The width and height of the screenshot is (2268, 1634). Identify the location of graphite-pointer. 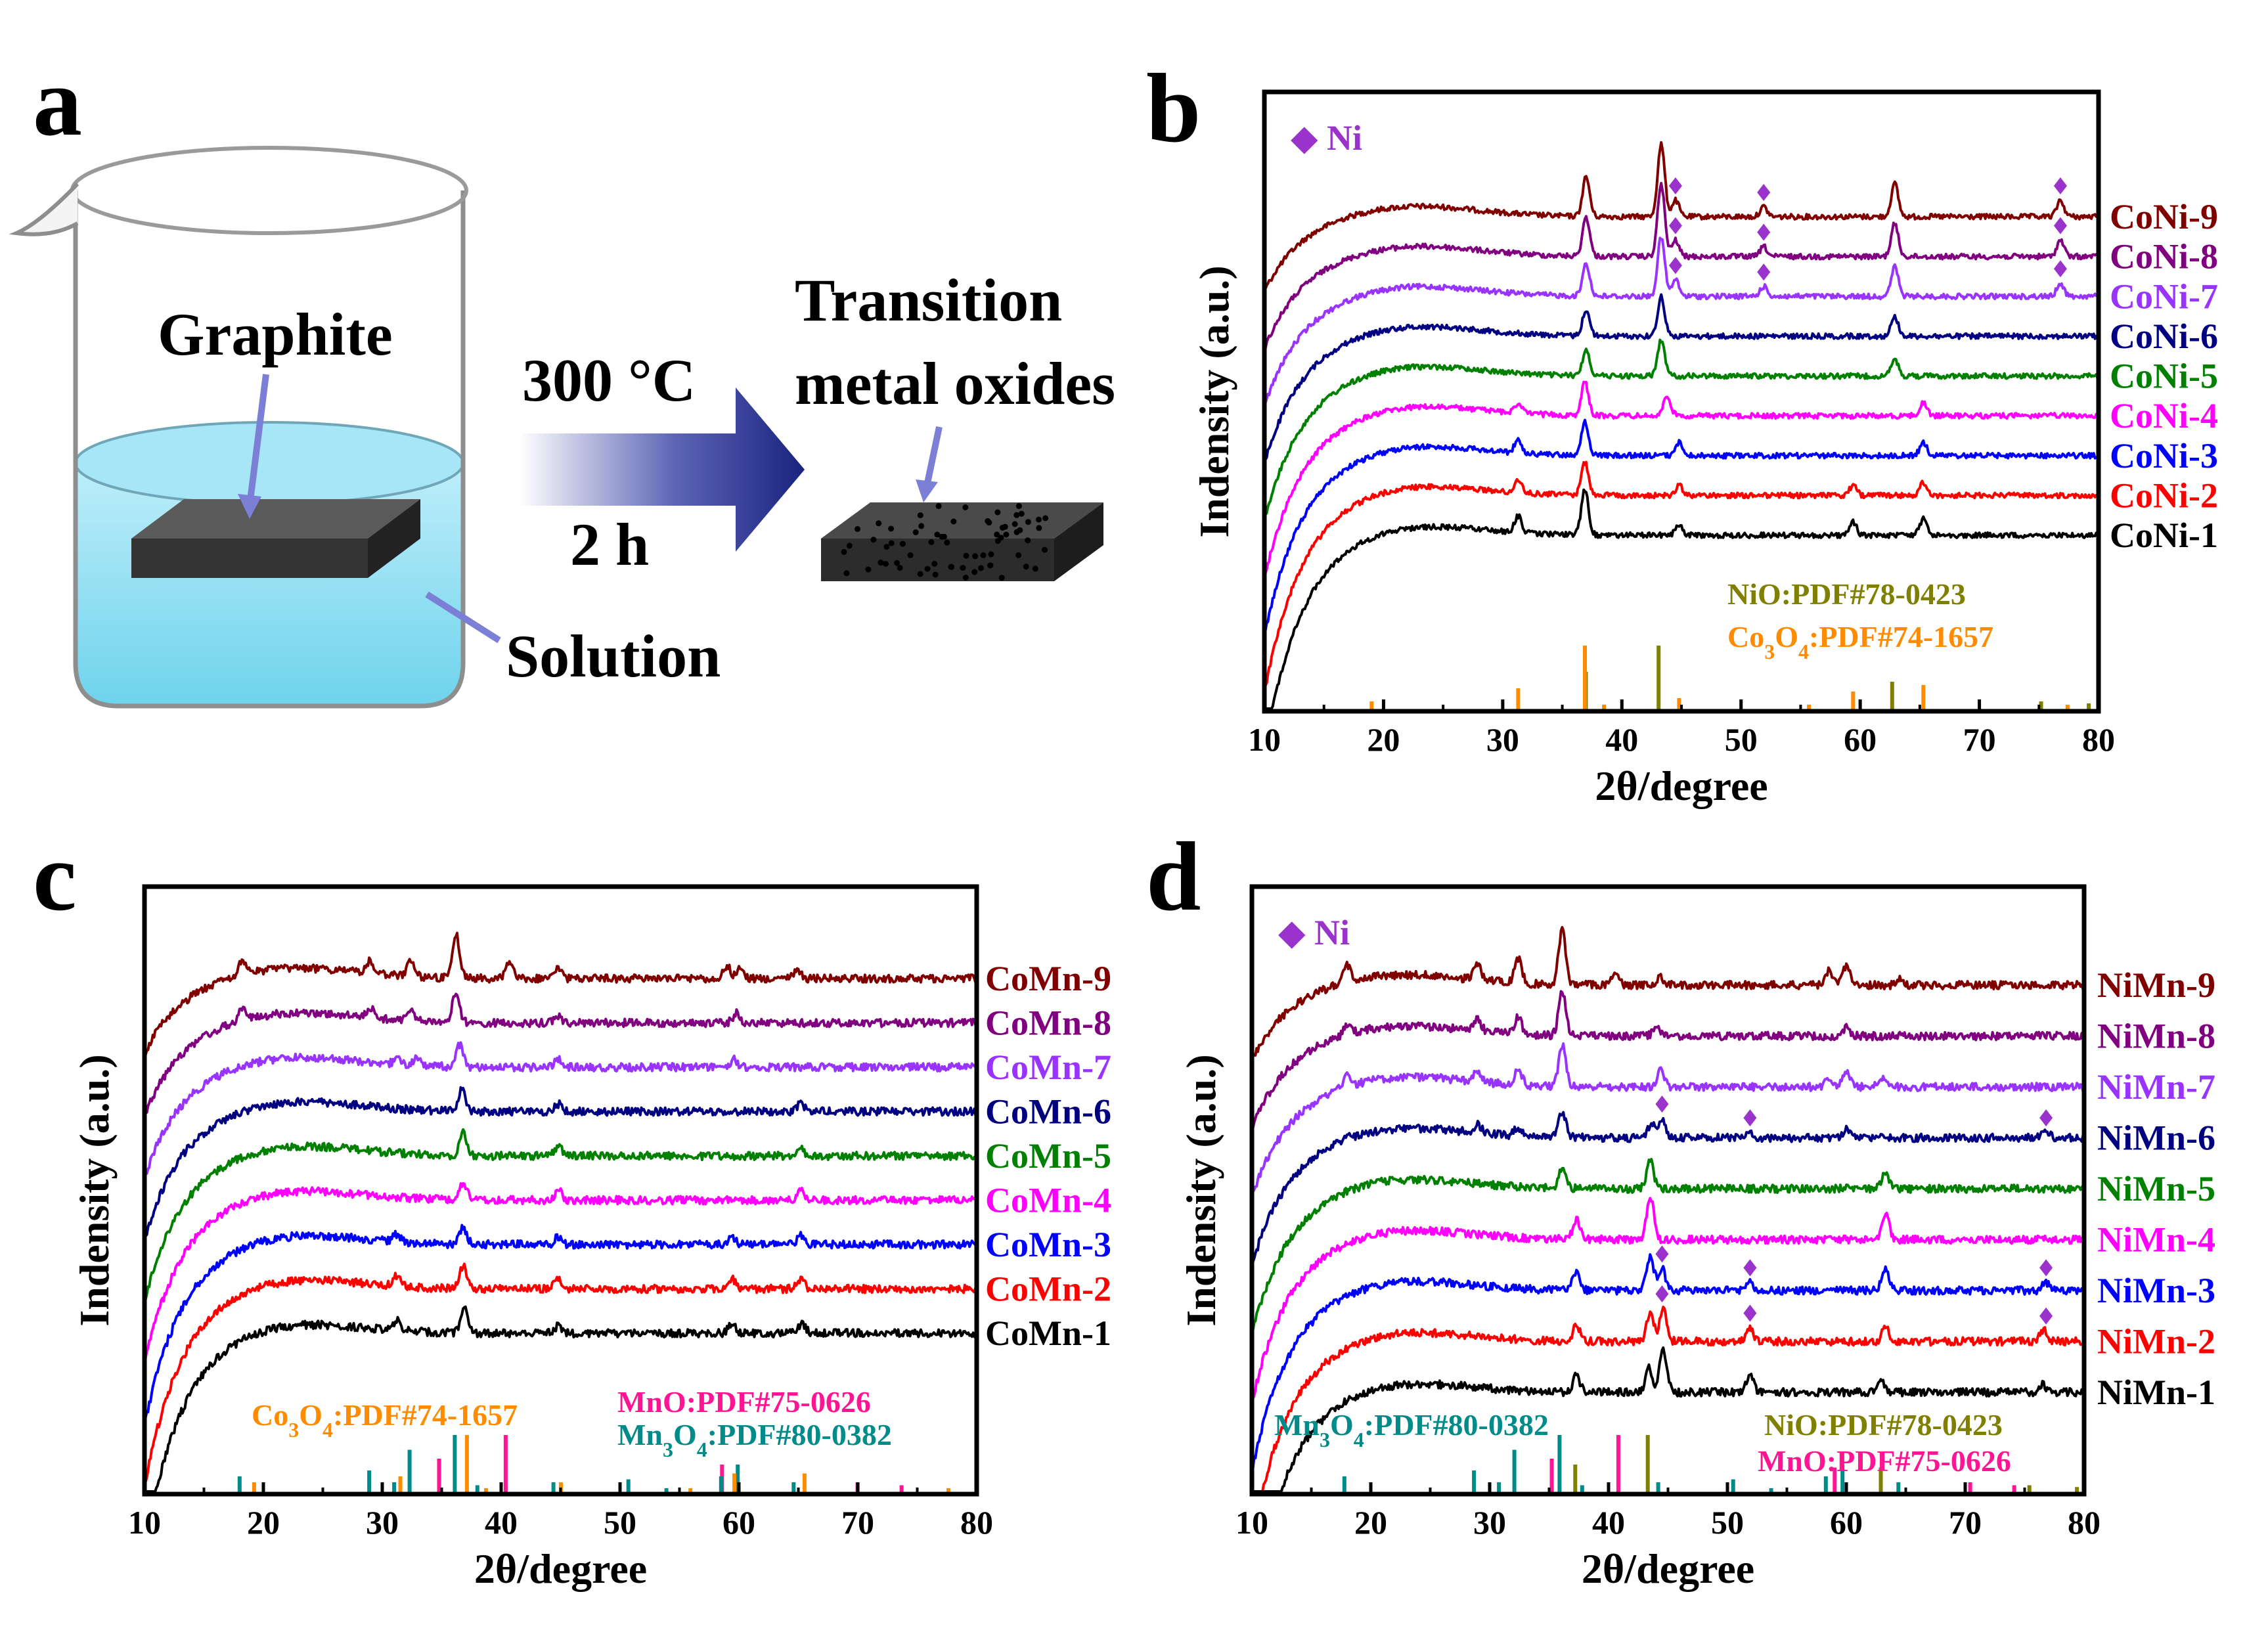
(258, 440).